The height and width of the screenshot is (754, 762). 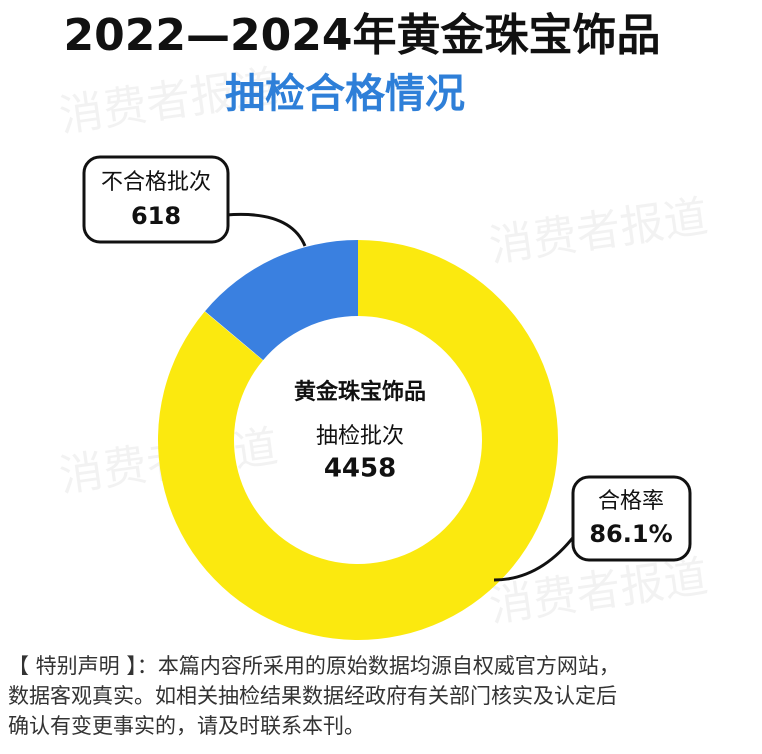 What do you see at coordinates (156, 216) in the screenshot?
I see `slice-value: 618` at bounding box center [156, 216].